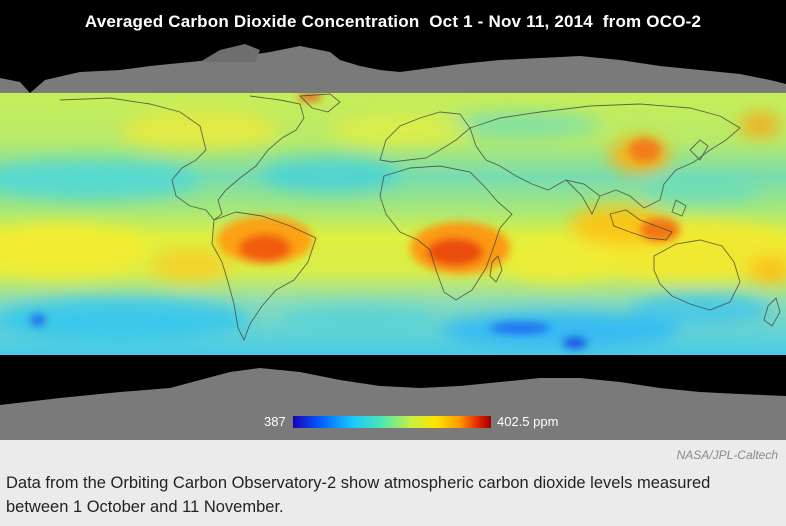 The height and width of the screenshot is (526, 786). What do you see at coordinates (528, 421) in the screenshot?
I see `colorbar-max-label: 402.5 ppm` at bounding box center [528, 421].